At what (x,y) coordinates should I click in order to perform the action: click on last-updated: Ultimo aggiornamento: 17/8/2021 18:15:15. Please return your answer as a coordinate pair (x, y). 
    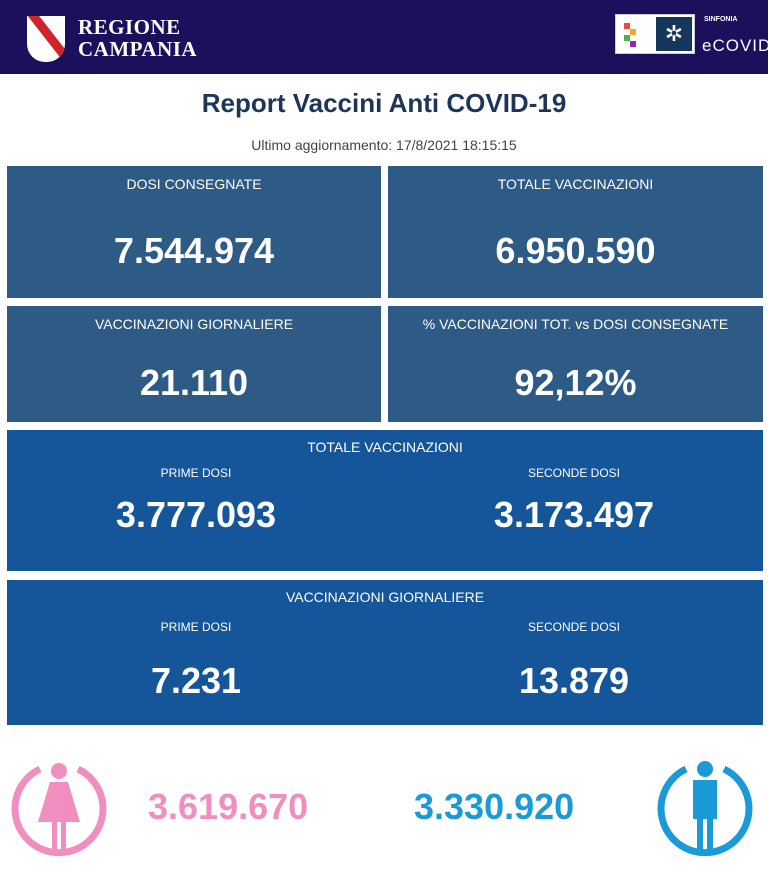
    Looking at the image, I should click on (384, 145).